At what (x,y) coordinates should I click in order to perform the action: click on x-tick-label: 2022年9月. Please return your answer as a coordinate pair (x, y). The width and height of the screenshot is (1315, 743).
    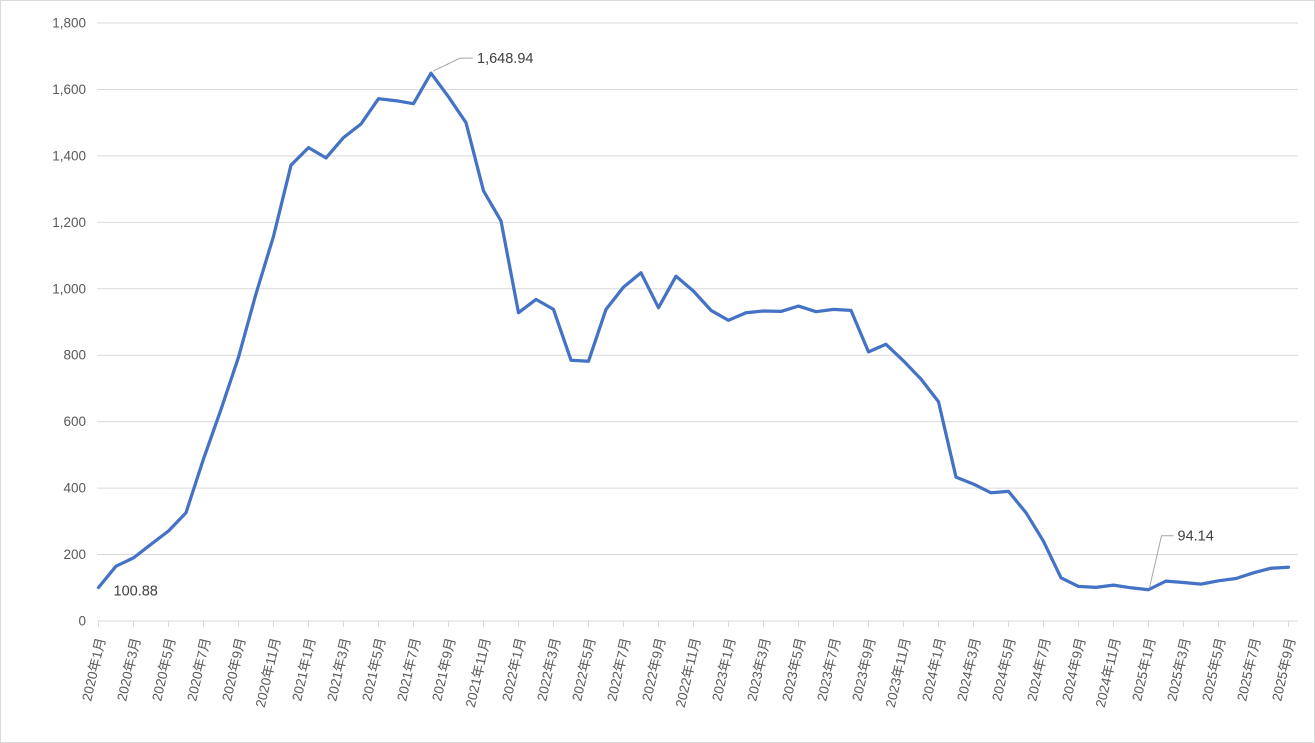
    Looking at the image, I should click on (653, 669).